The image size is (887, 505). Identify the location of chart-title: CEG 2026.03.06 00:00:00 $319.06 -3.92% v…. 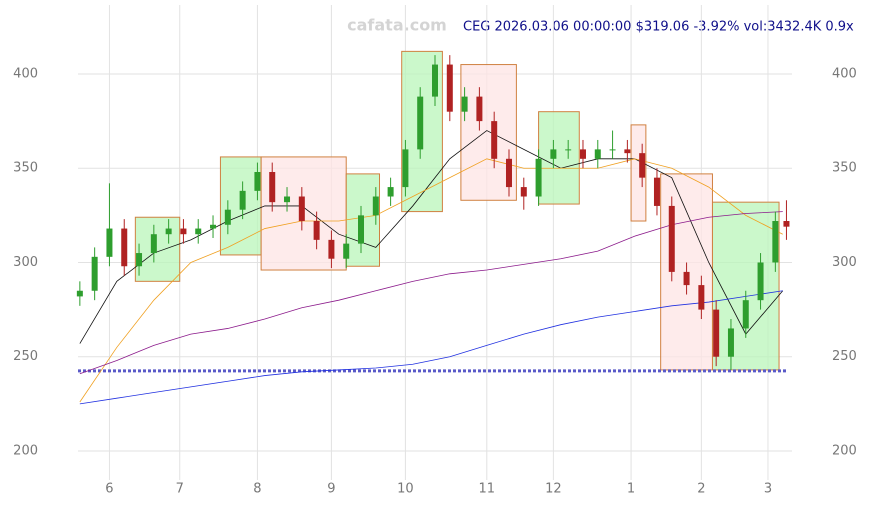
(658, 27).